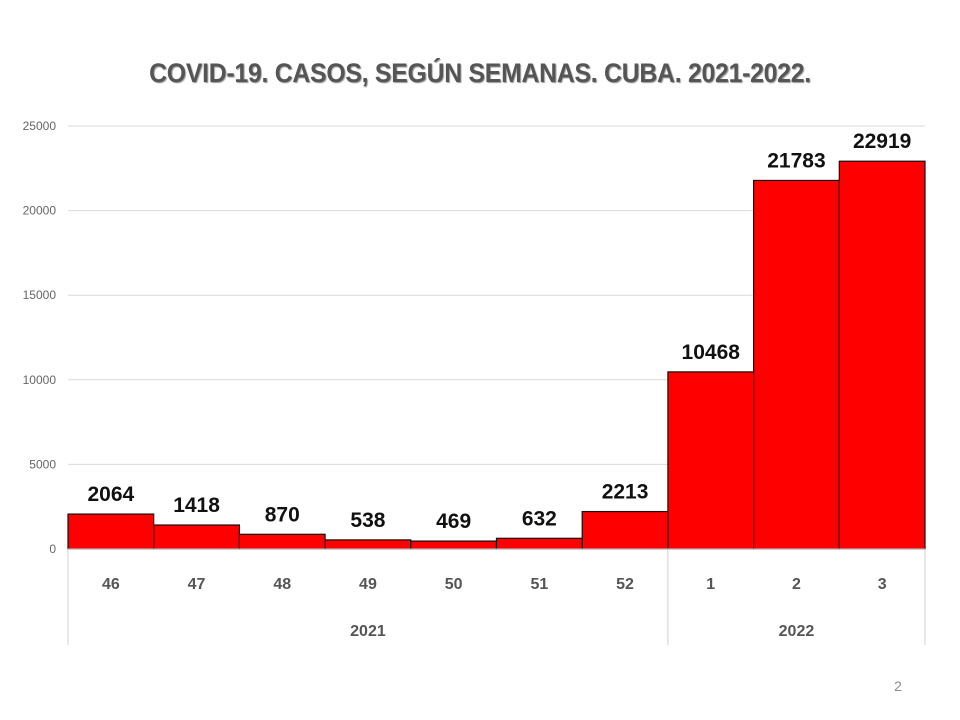 Image resolution: width=960 pixels, height=720 pixels. Describe the element at coordinates (40, 380) in the screenshot. I see `y-tick-label: 10000` at that location.